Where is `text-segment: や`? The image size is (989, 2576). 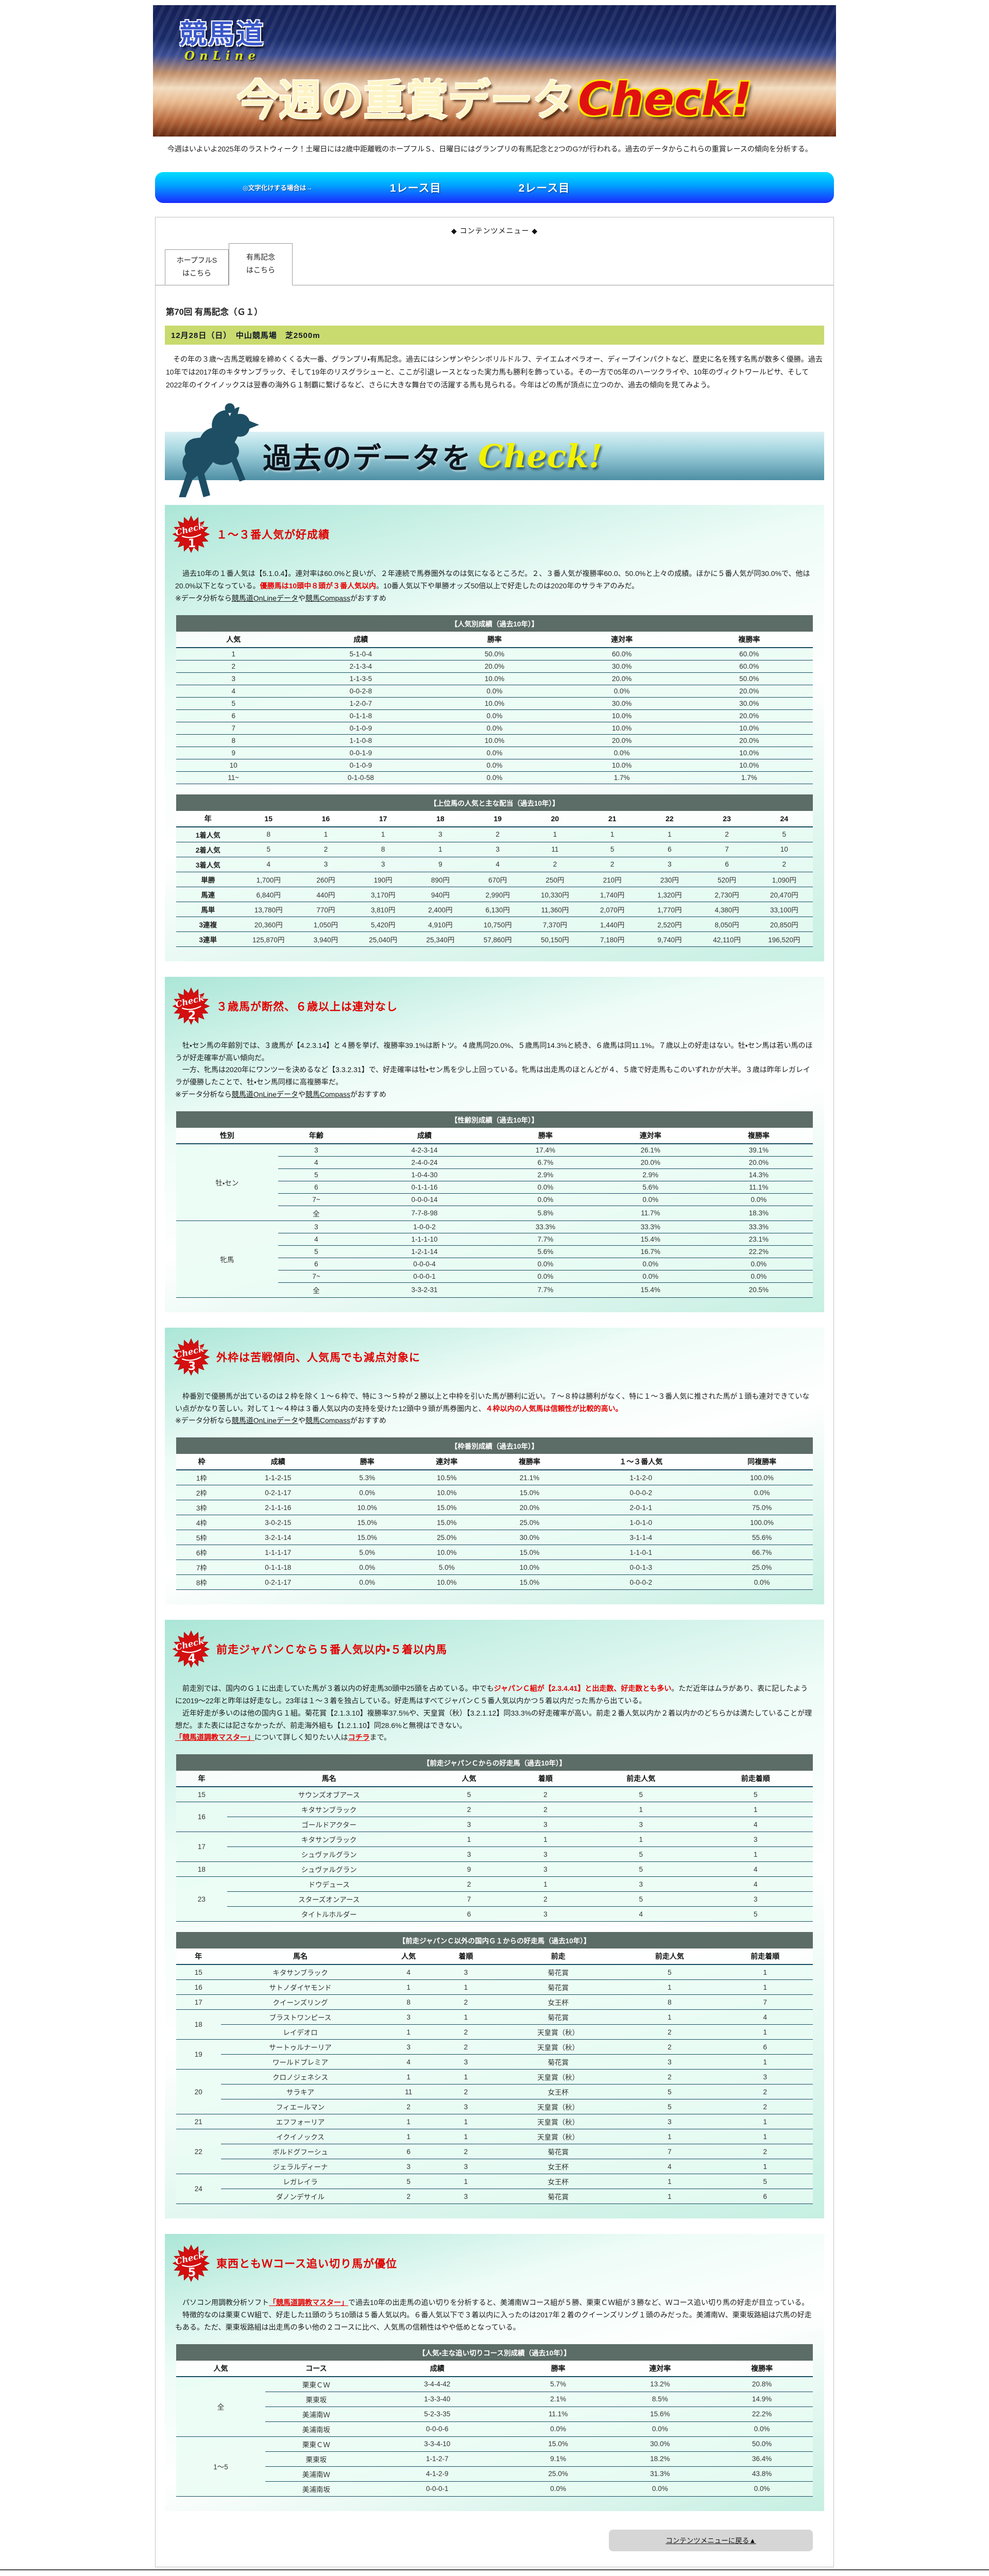 text-segment: や is located at coordinates (301, 1420).